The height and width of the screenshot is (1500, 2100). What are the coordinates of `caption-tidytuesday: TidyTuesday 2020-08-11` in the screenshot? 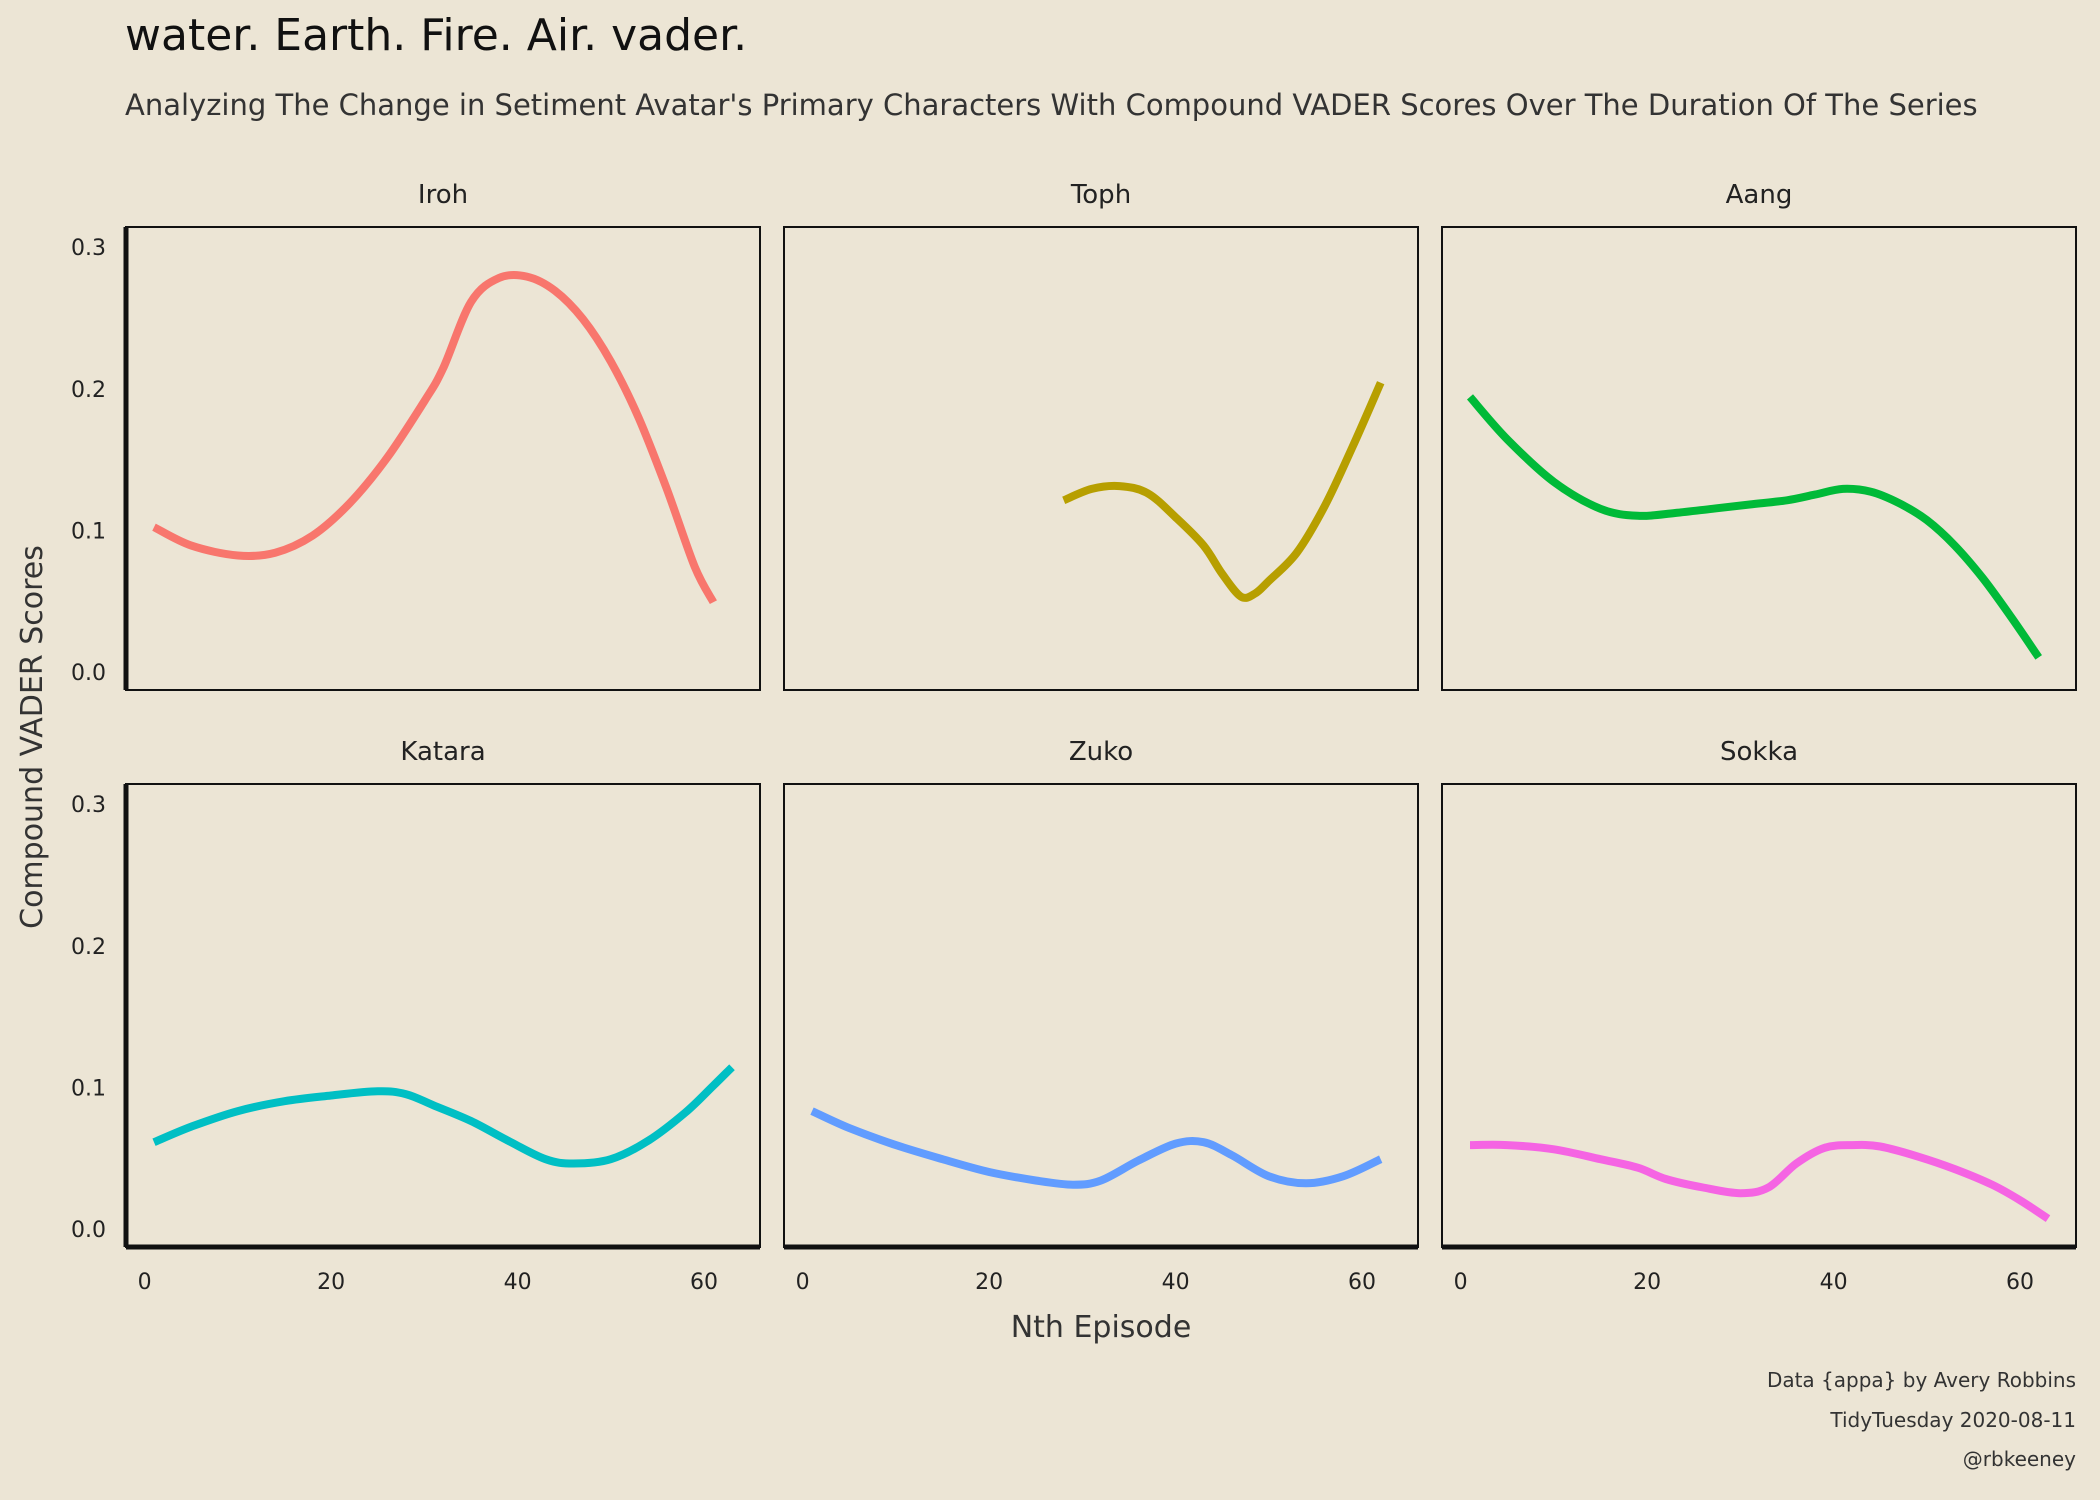 It's located at (1953, 1420).